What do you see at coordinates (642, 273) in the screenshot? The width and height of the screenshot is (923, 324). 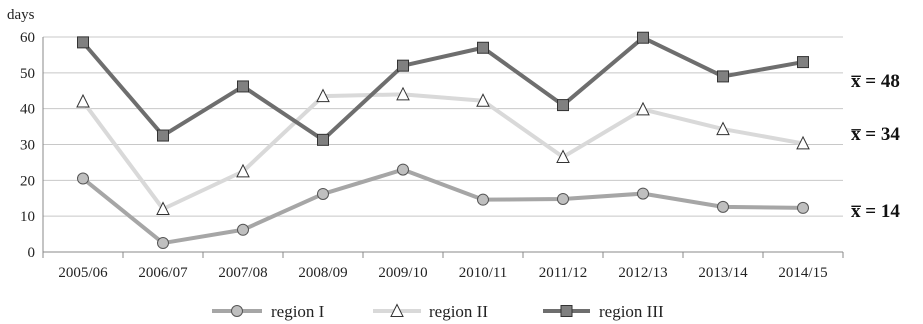 I see `x-tick-label: 2012/13` at bounding box center [642, 273].